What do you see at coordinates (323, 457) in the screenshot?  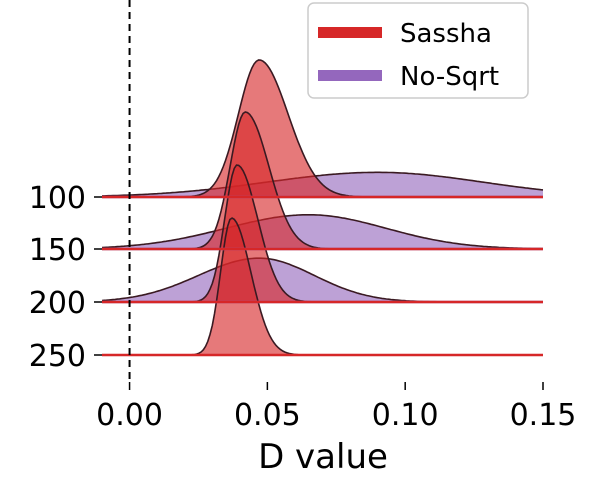 I see `x-axis-label: D value` at bounding box center [323, 457].